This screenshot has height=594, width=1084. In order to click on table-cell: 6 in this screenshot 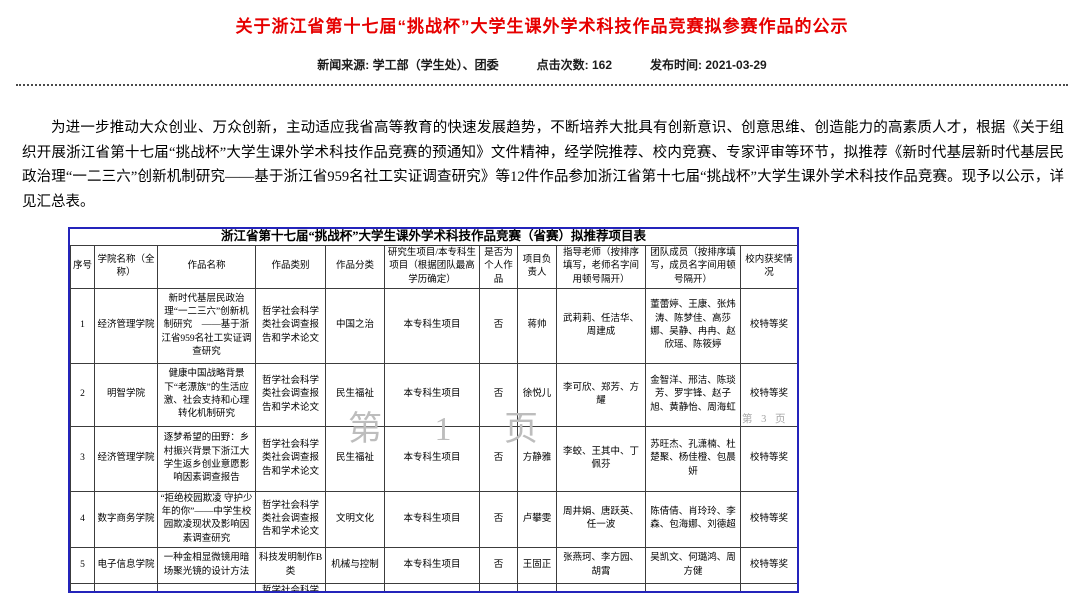, I will do `click(82, 587)`.